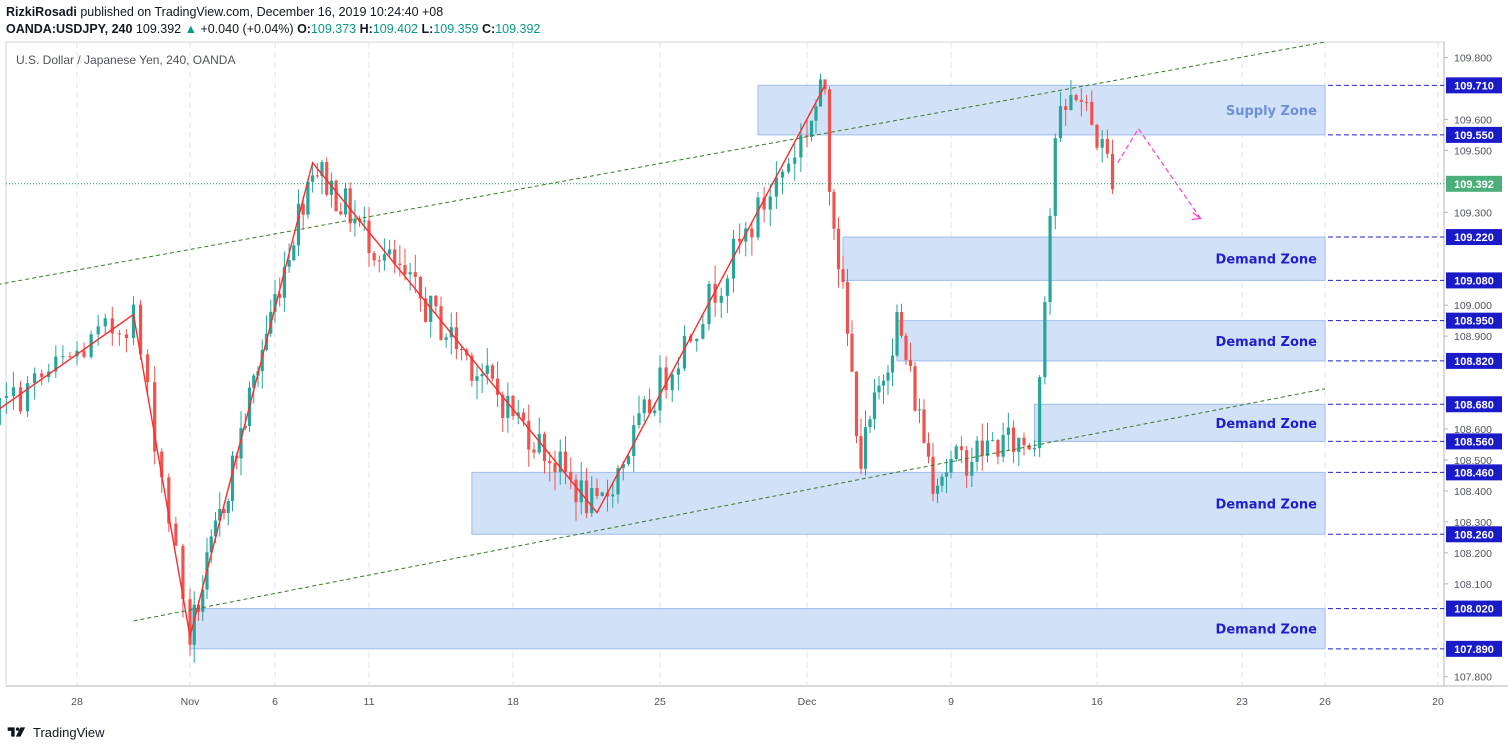  I want to click on level-price-label: 108.820, so click(1474, 362).